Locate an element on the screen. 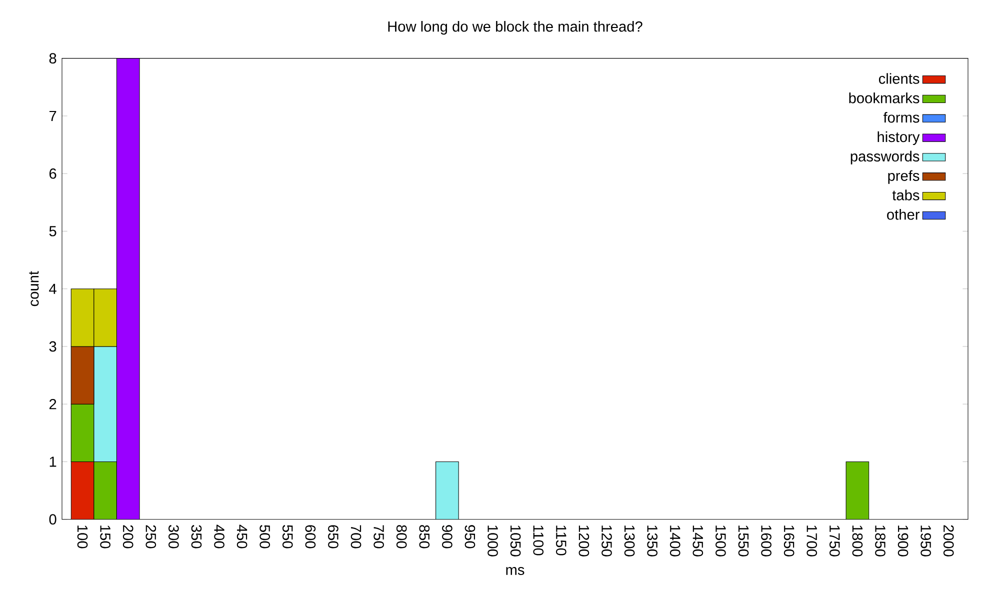 The width and height of the screenshot is (1000, 600). x-tick-label: 300 is located at coordinates (173, 536).